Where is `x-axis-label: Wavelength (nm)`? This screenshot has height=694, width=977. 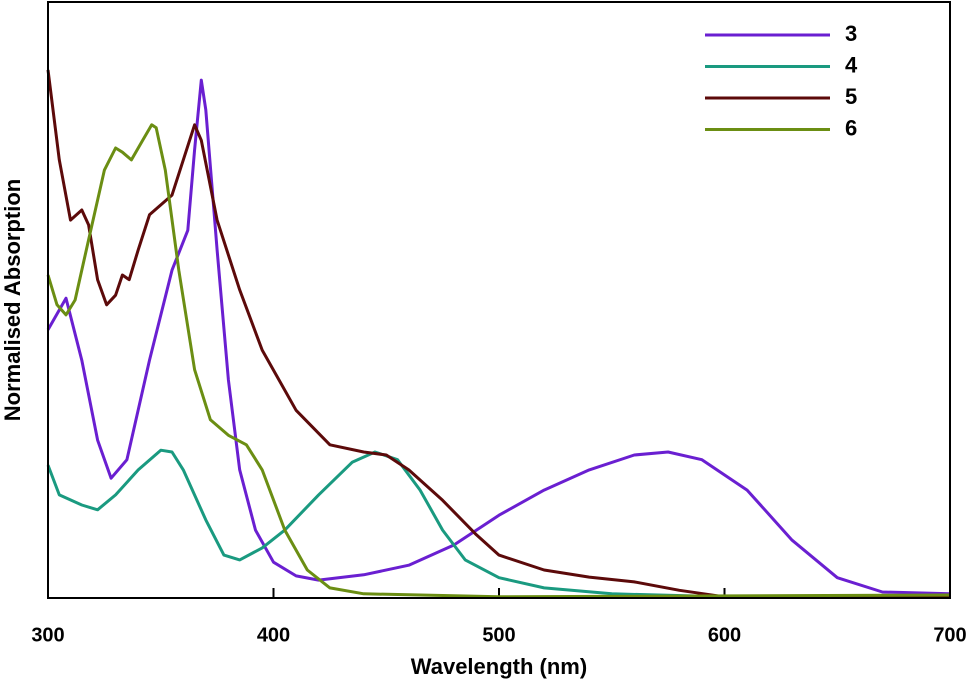 x-axis-label: Wavelength (nm) is located at coordinates (499, 666).